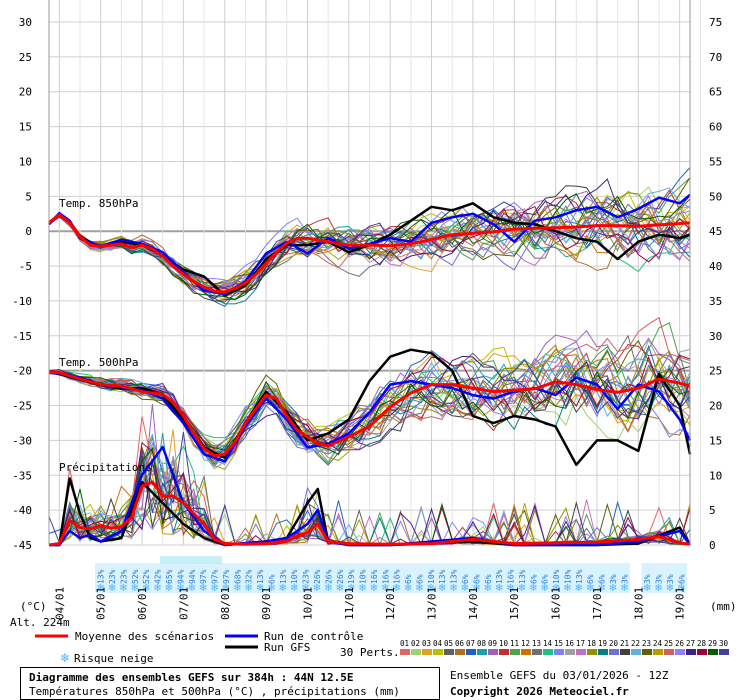 The height and width of the screenshot is (700, 740). What do you see at coordinates (191, 560) in the screenshot?
I see `snow-high-marker` at bounding box center [191, 560].